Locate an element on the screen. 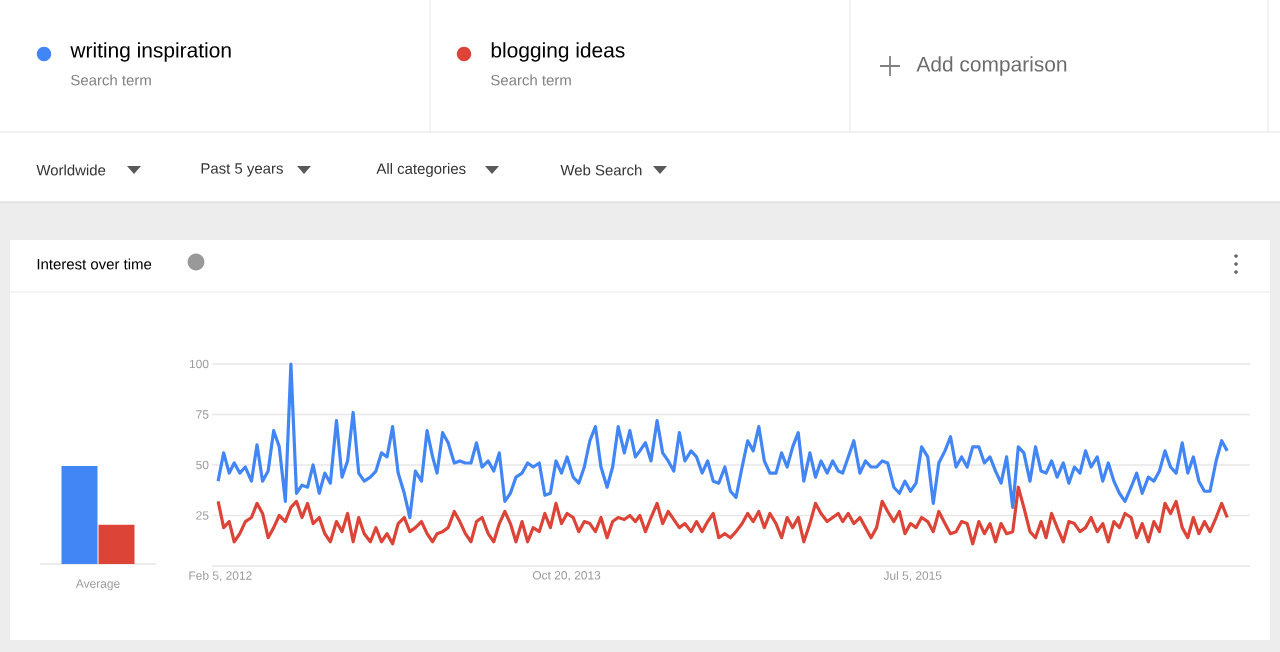 Image resolution: width=1280 pixels, height=652 pixels. legend-label: writing inspiration is located at coordinates (150, 52).